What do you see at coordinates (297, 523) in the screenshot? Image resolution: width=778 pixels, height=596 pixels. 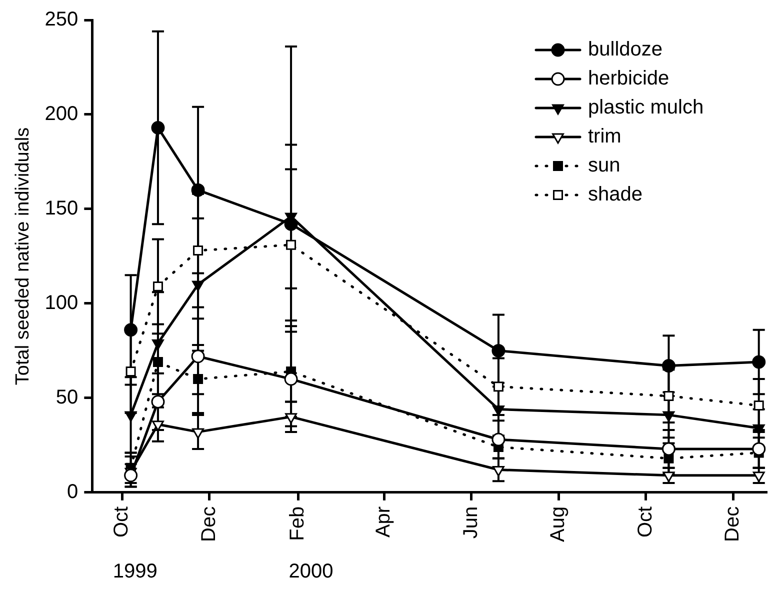 I see `x-tick-label: Feb` at bounding box center [297, 523].